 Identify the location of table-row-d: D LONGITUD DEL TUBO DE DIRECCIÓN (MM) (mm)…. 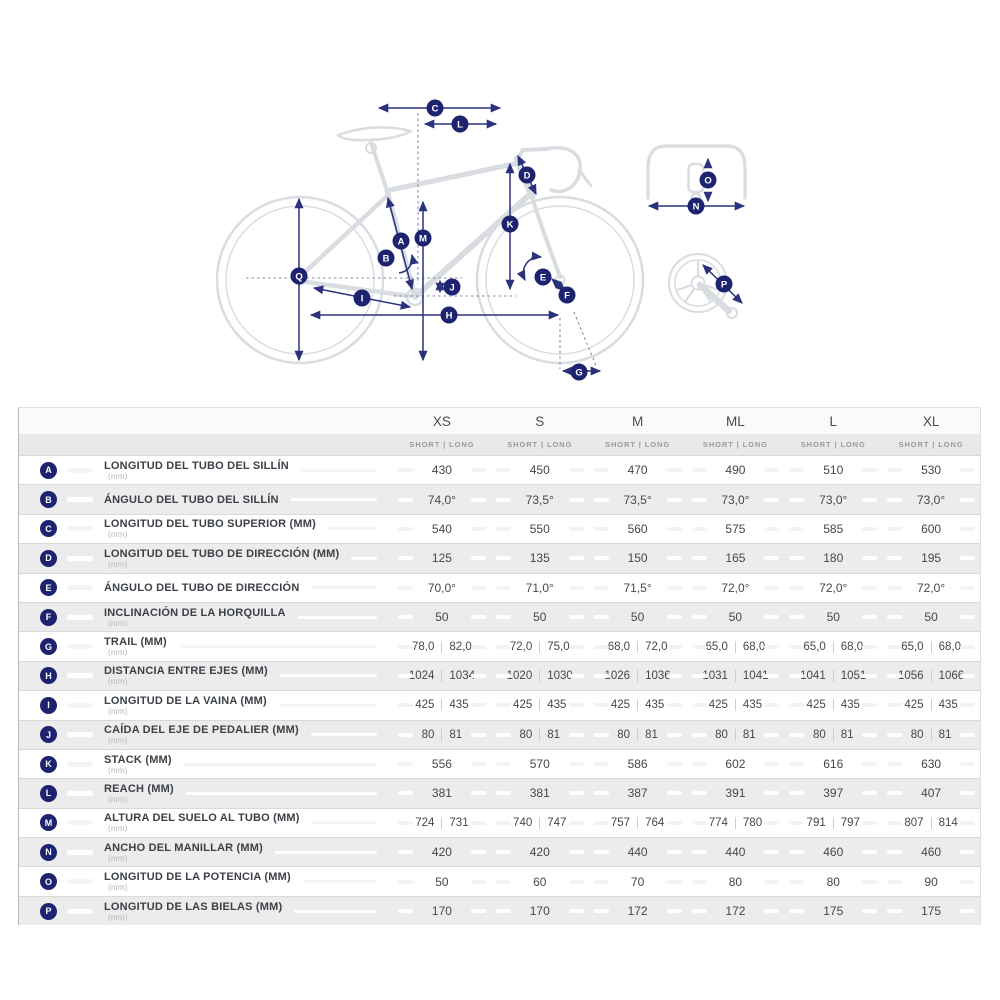
(499, 558).